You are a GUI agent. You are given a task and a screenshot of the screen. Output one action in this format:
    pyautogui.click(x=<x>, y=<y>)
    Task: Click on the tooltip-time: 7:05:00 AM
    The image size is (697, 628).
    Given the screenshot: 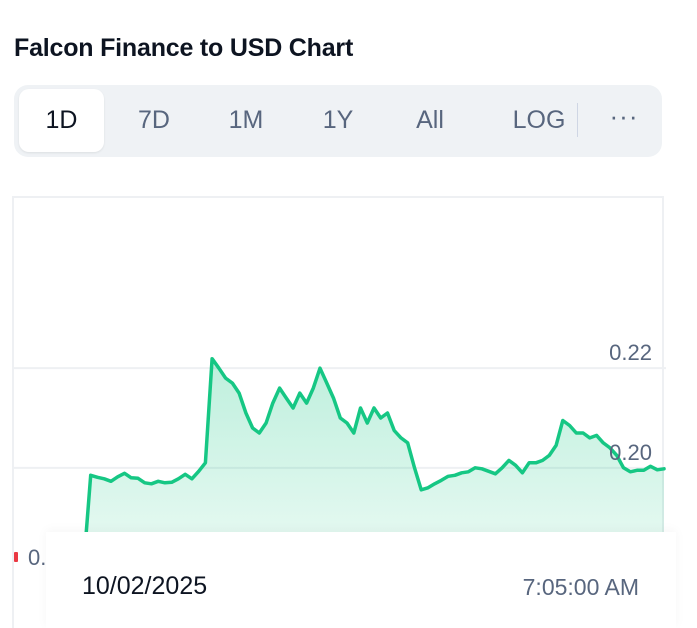 What is the action you would take?
    pyautogui.click(x=580, y=587)
    